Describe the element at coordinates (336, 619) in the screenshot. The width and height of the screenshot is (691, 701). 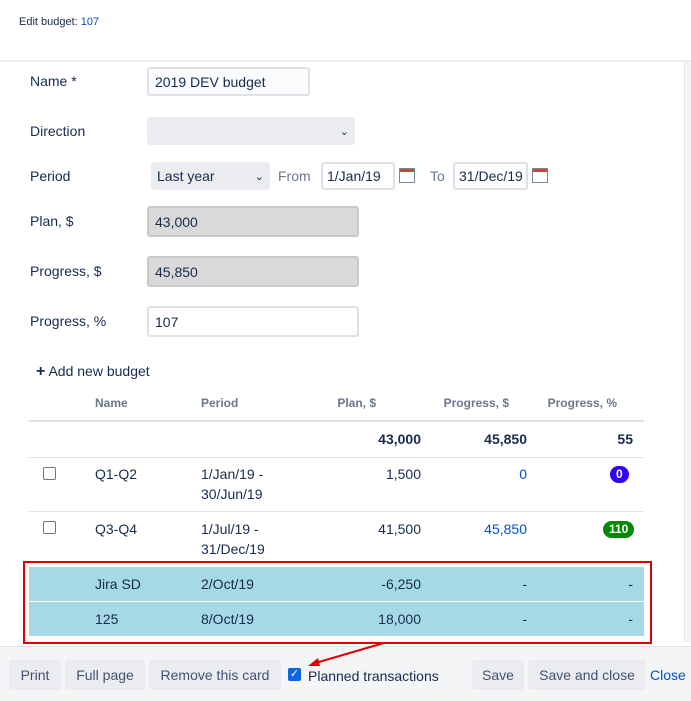
I see `planned-transaction-row: 125 8/Oct/19 18,000 - -` at that location.